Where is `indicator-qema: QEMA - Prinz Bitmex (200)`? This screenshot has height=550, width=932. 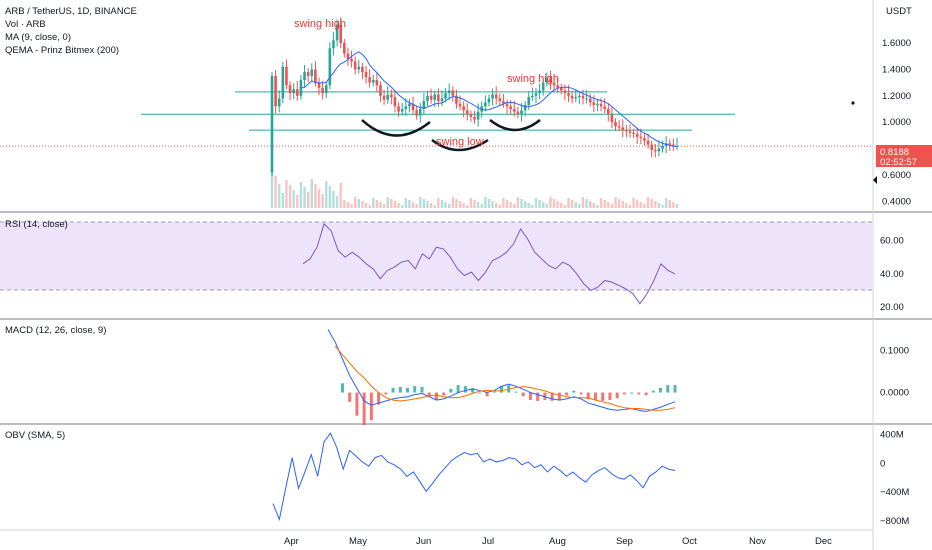
indicator-qema: QEMA - Prinz Bitmex (200) is located at coordinates (62, 50).